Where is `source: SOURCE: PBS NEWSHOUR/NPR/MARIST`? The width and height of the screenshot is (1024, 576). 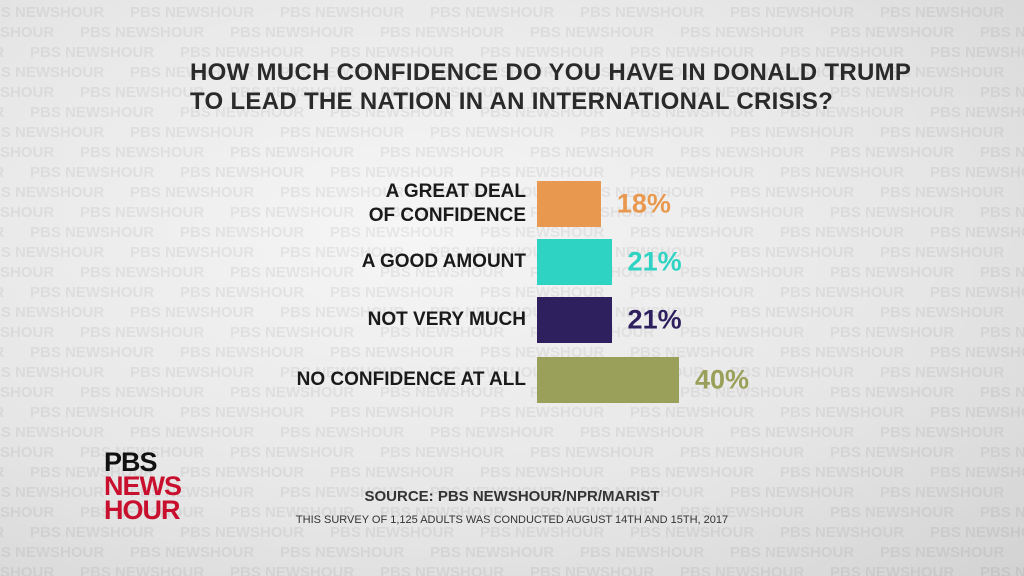 source: SOURCE: PBS NEWSHOUR/NPR/MARIST is located at coordinates (512, 496).